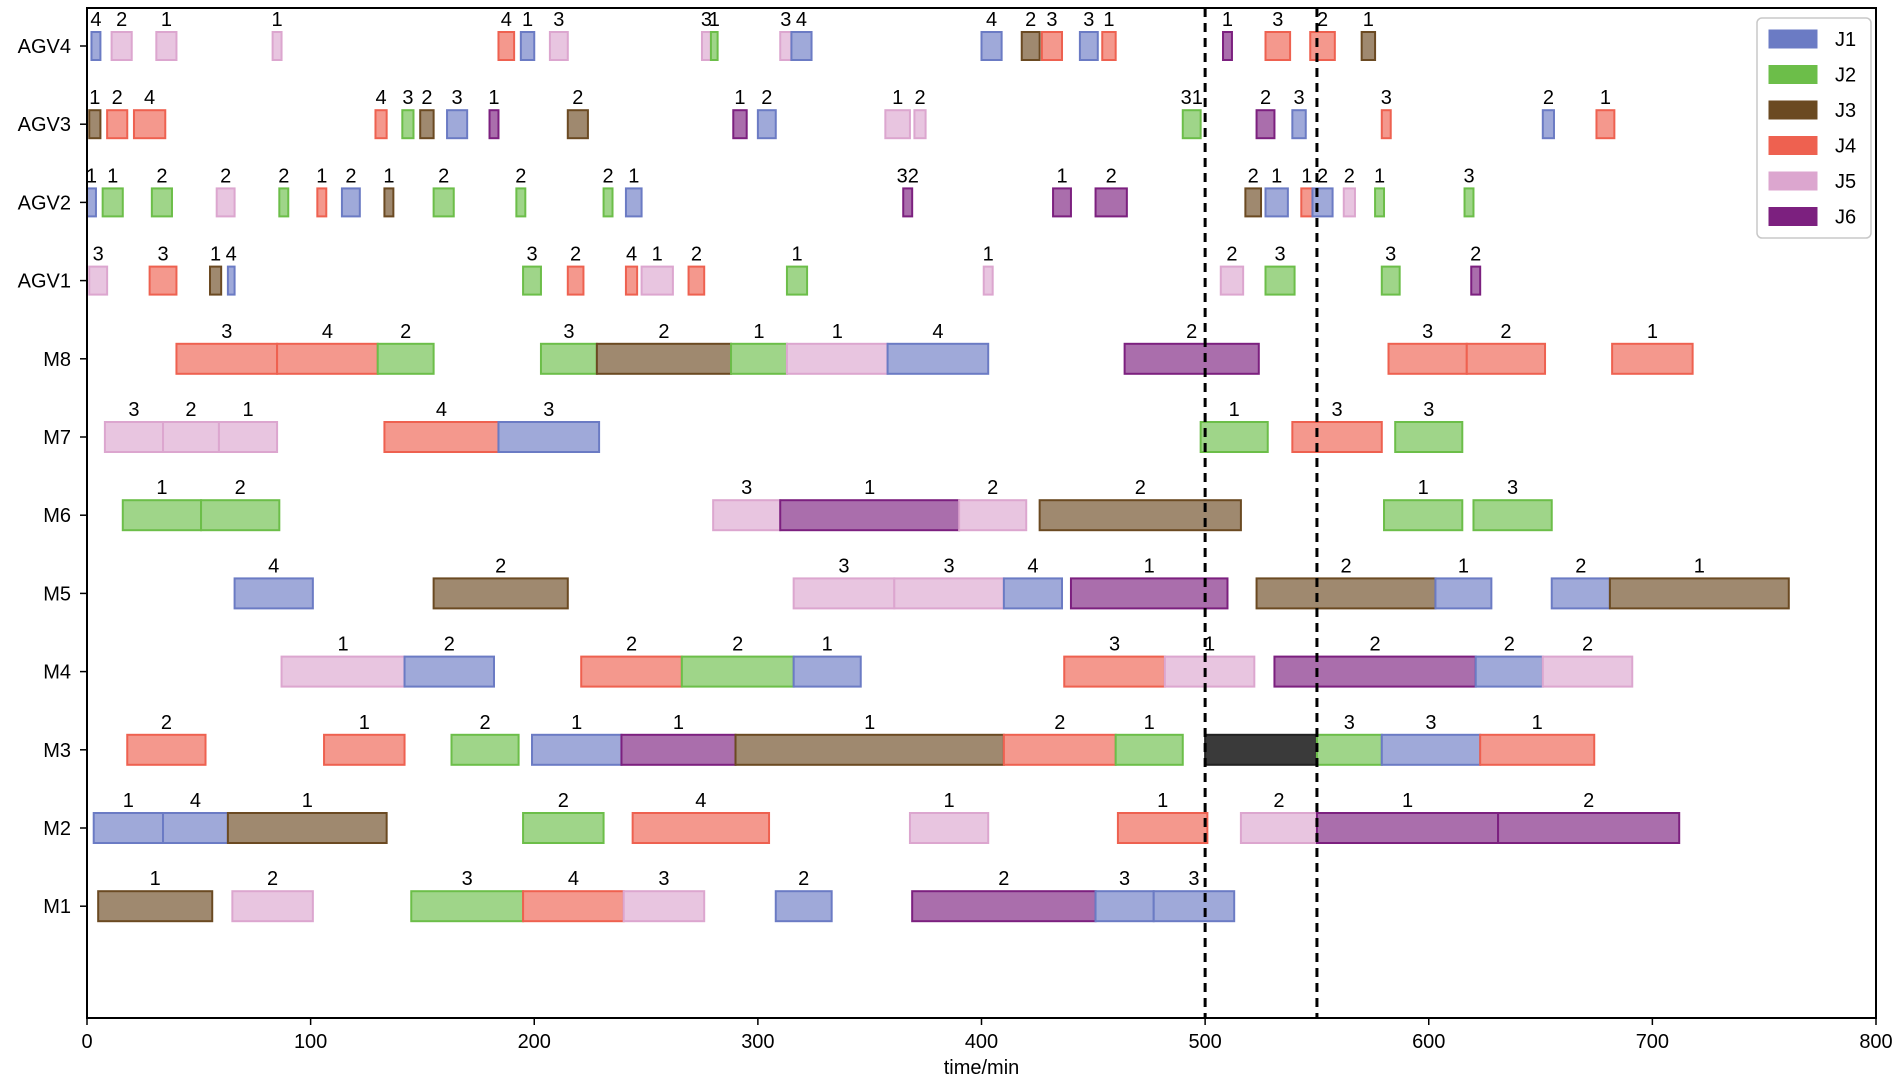  I want to click on task-bar-agv4-j1, so click(527, 46).